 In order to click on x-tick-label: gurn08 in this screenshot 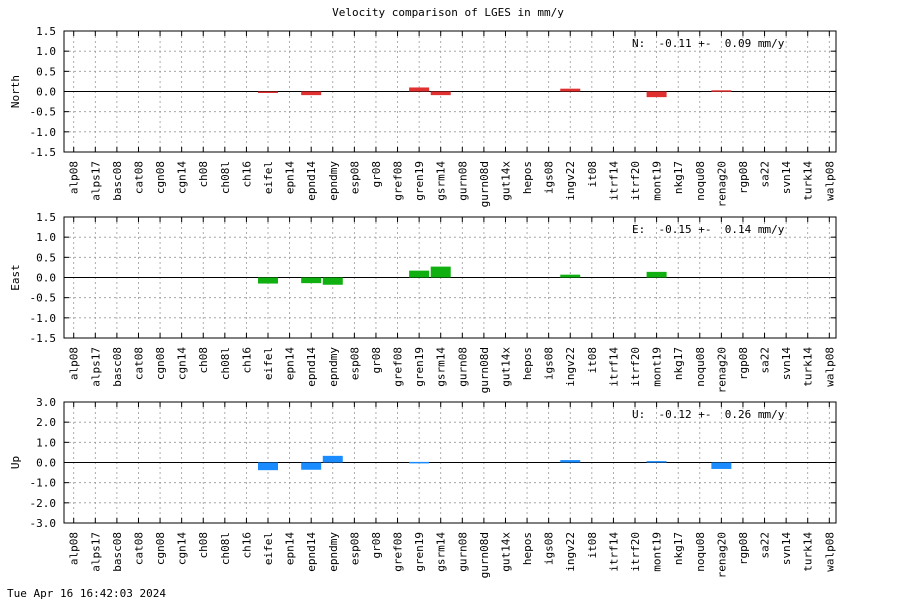, I will do `click(462, 552)`.